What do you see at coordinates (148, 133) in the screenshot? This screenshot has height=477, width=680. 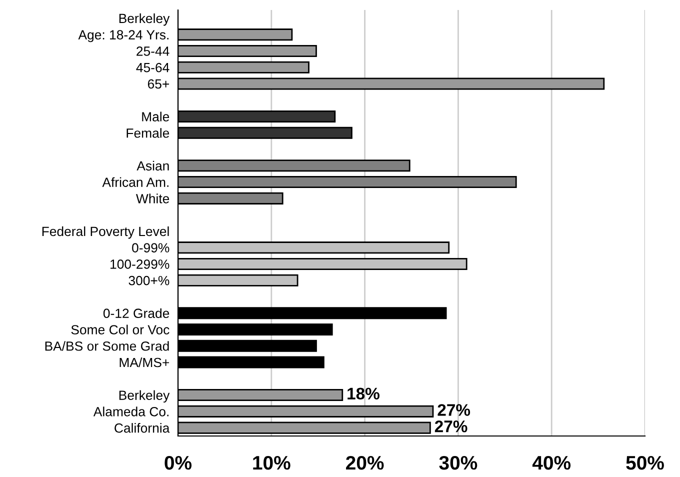 I see `y-tick-label: Female` at bounding box center [148, 133].